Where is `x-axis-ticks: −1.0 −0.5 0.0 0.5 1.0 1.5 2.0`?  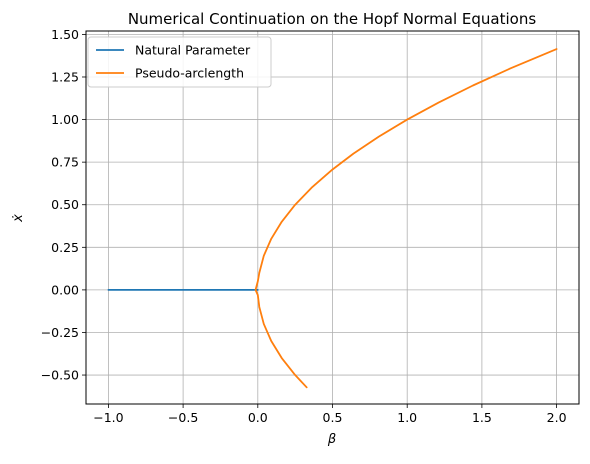 x-axis-ticks: −1.0 −0.5 0.0 0.5 1.0 1.5 2.0 is located at coordinates (330, 414).